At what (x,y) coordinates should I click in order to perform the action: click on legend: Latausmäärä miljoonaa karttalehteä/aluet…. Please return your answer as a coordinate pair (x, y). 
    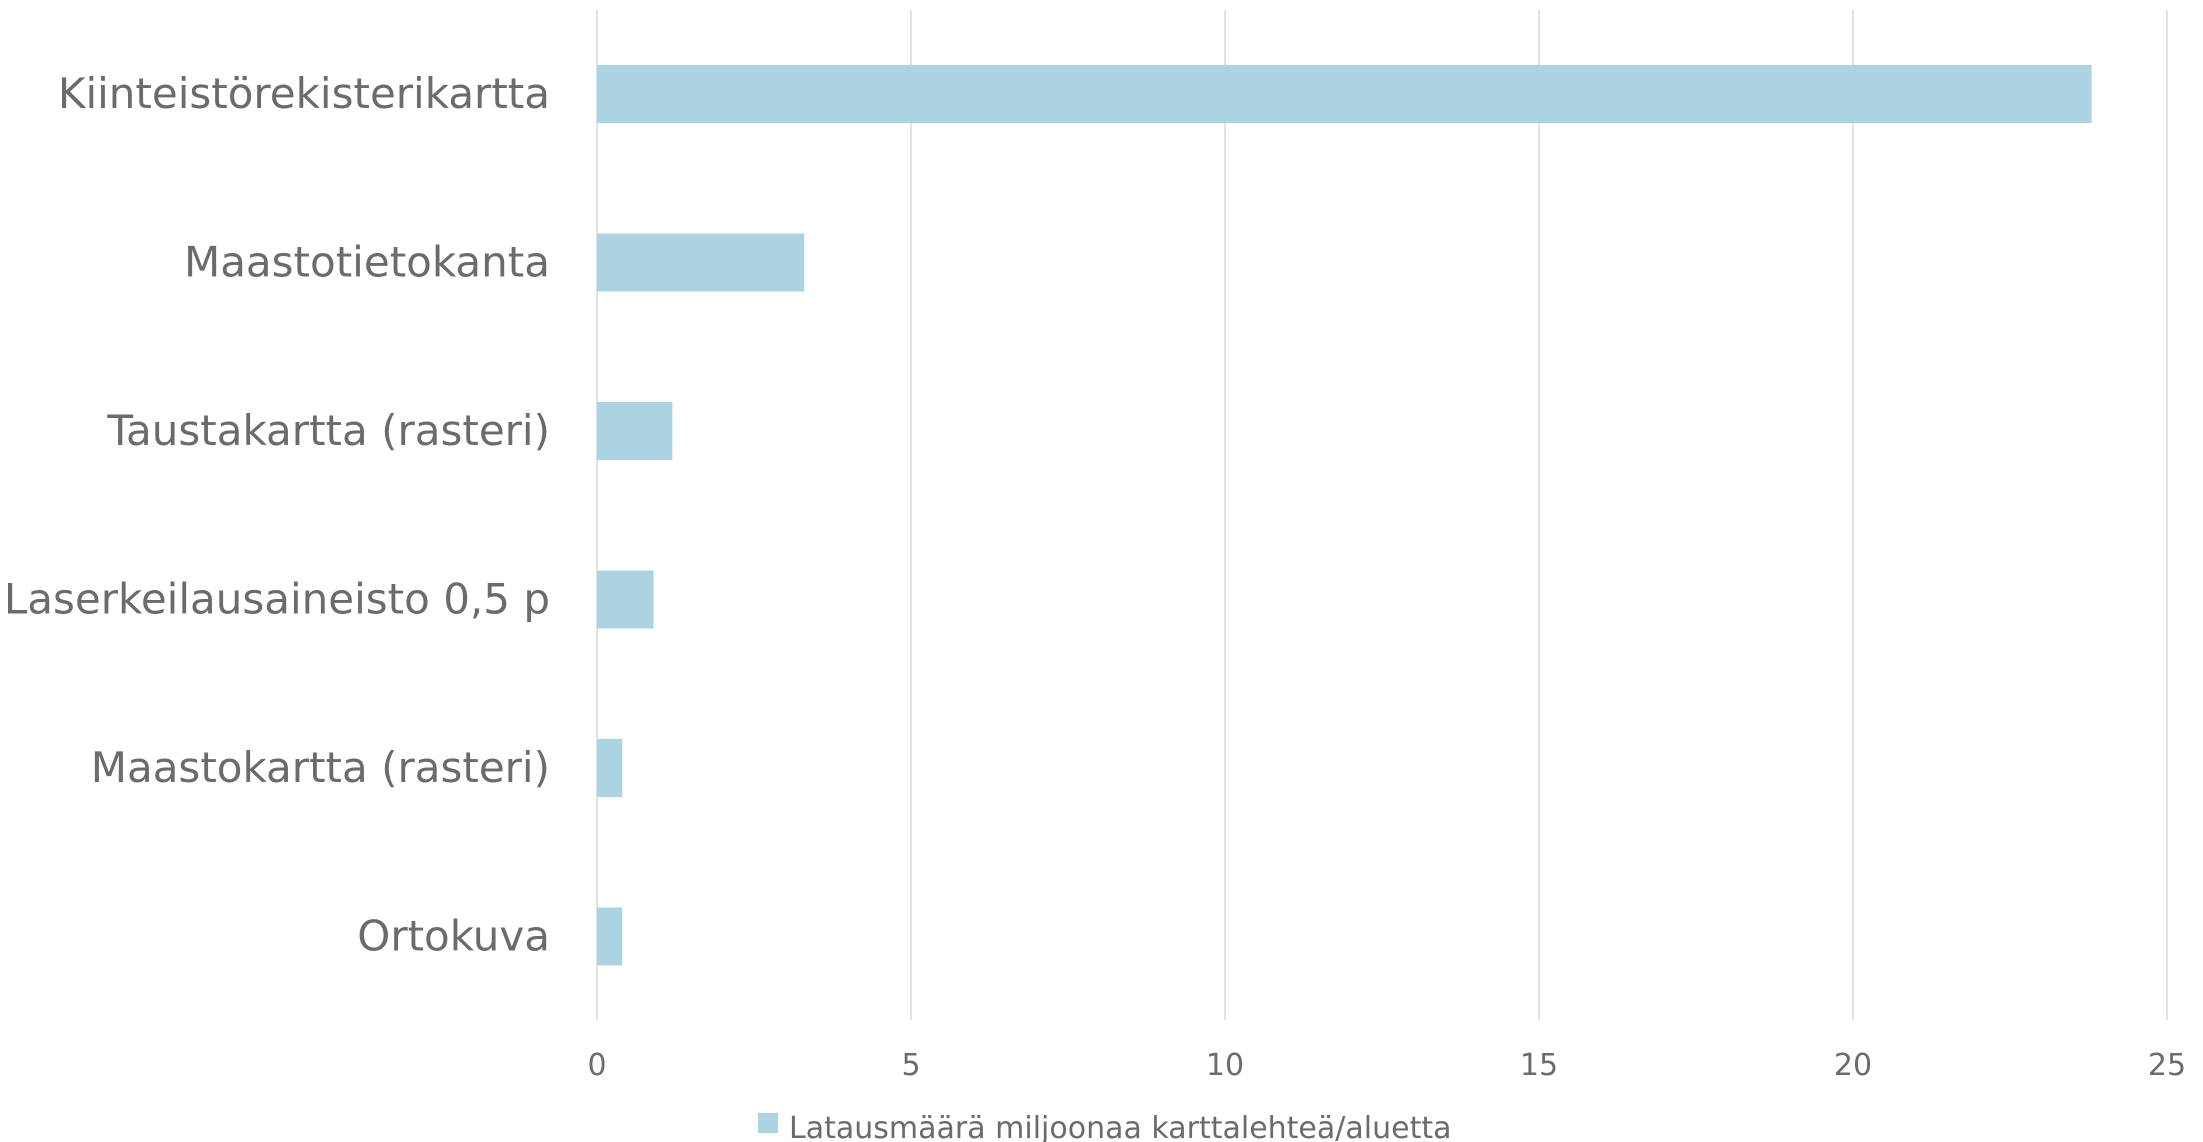
    Looking at the image, I should click on (1104, 1126).